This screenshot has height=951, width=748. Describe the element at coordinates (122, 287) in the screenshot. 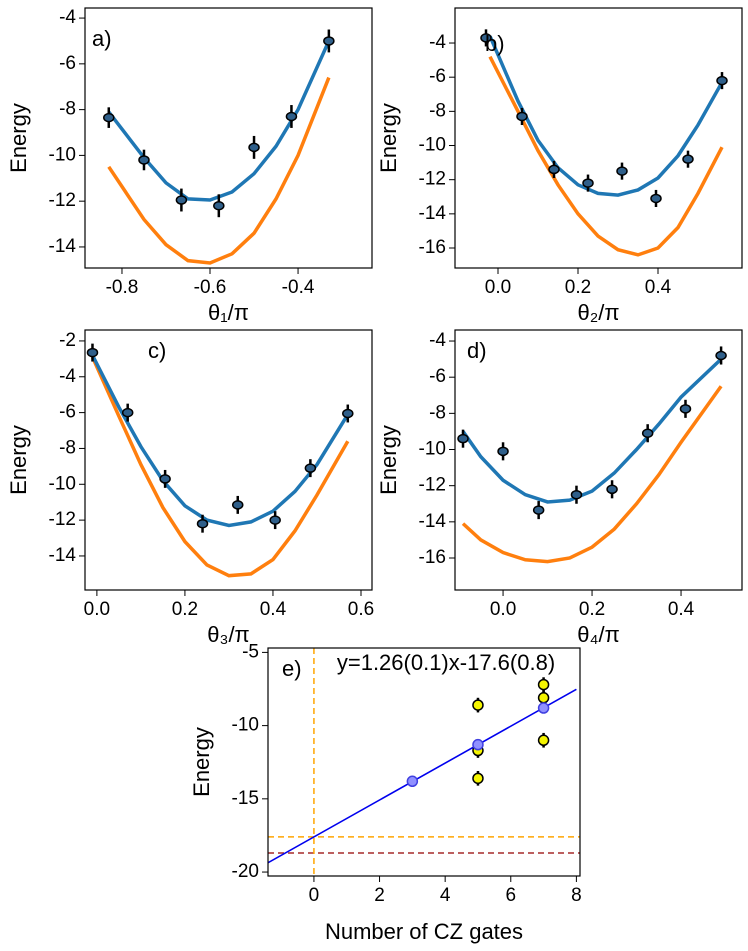

I see `x-tick-label: -0.8` at that location.